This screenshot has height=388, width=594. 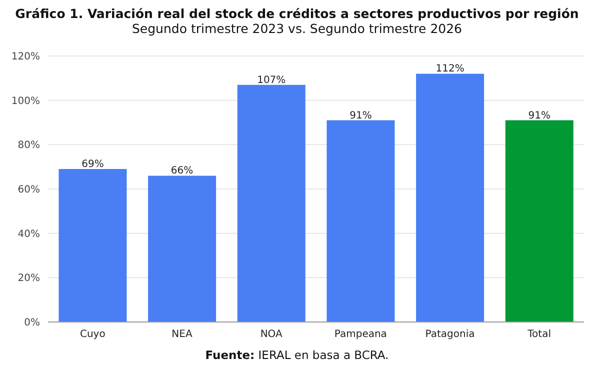 What do you see at coordinates (450, 69) in the screenshot?
I see `data-label: 112%` at bounding box center [450, 69].